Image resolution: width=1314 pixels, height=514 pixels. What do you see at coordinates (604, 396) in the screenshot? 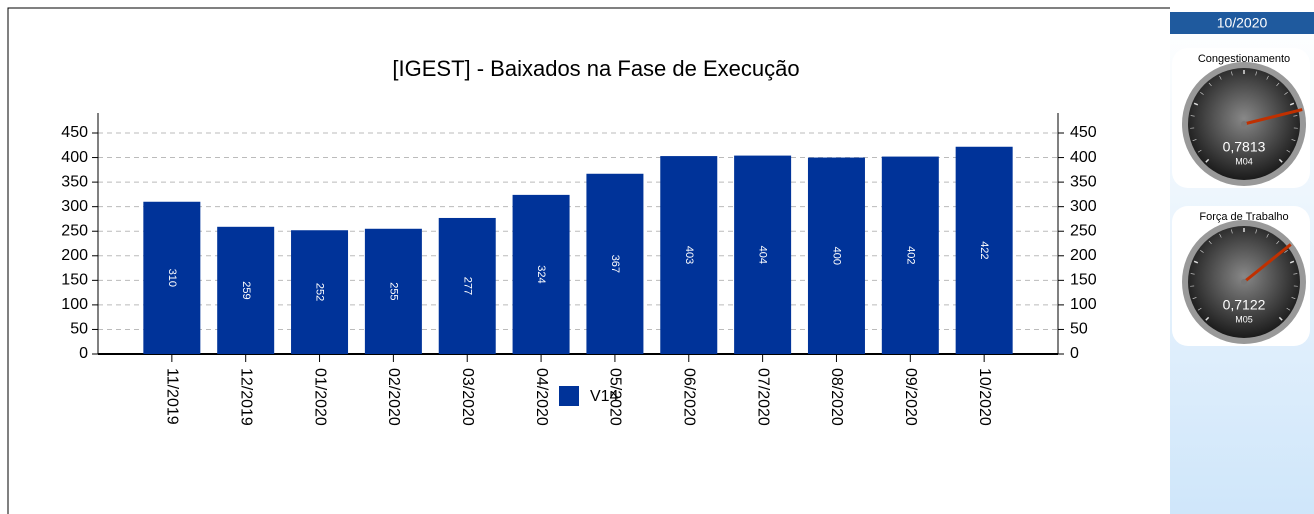
I see `legend-label: V14` at bounding box center [604, 396].